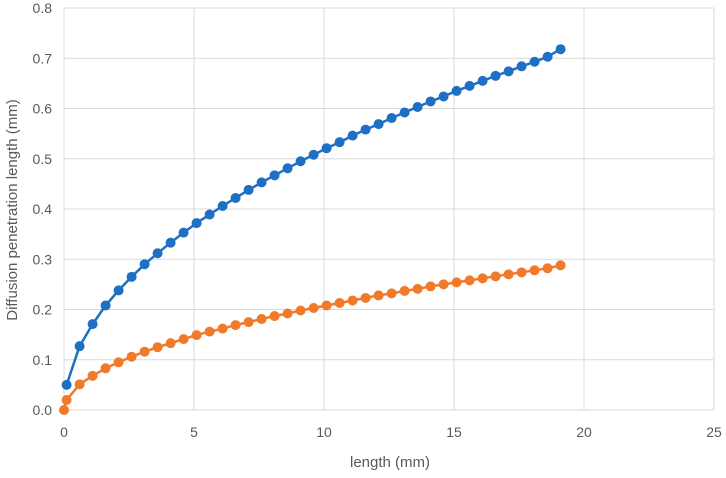  Describe the element at coordinates (714, 432) in the screenshot. I see `x-tick-label: 25` at that location.